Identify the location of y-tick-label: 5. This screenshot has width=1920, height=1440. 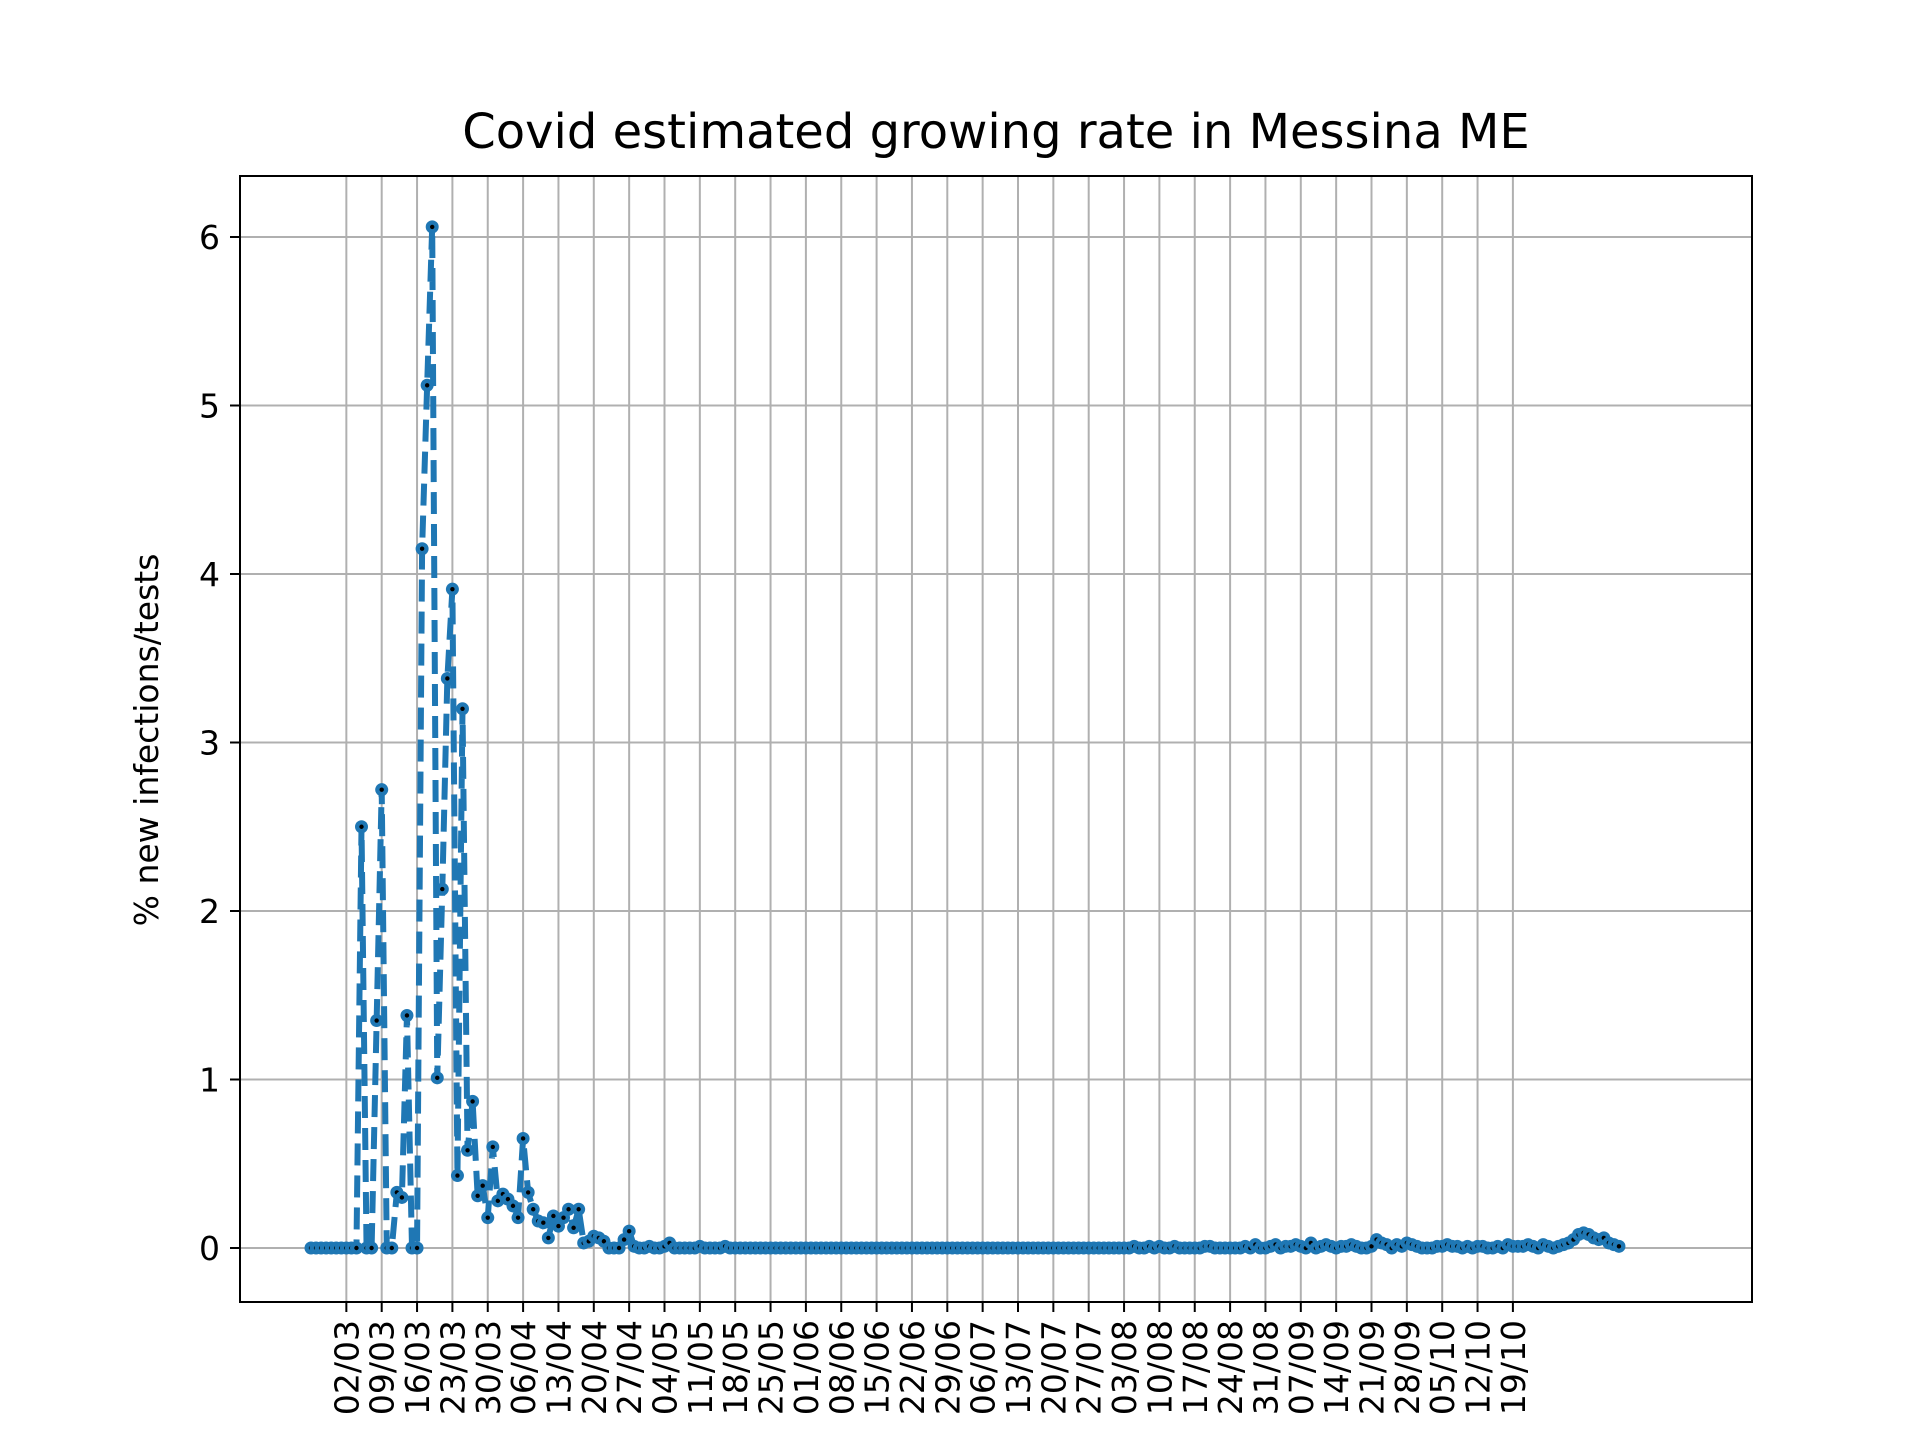
(209, 406).